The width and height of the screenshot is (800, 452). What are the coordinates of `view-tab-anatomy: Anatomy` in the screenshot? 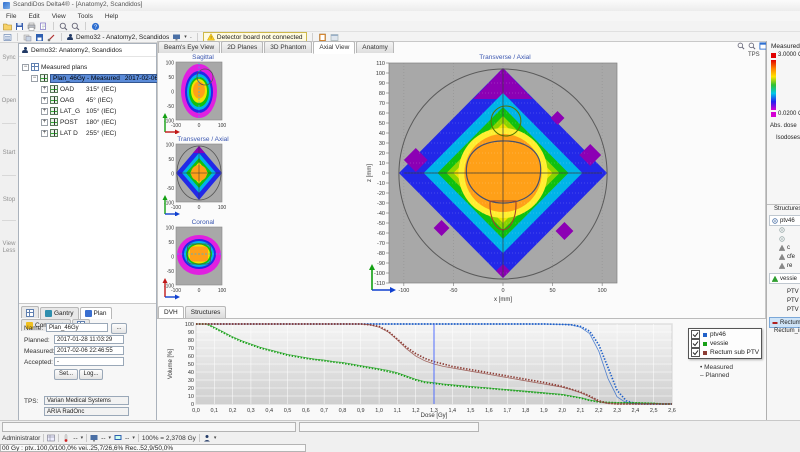 It's located at (375, 47).